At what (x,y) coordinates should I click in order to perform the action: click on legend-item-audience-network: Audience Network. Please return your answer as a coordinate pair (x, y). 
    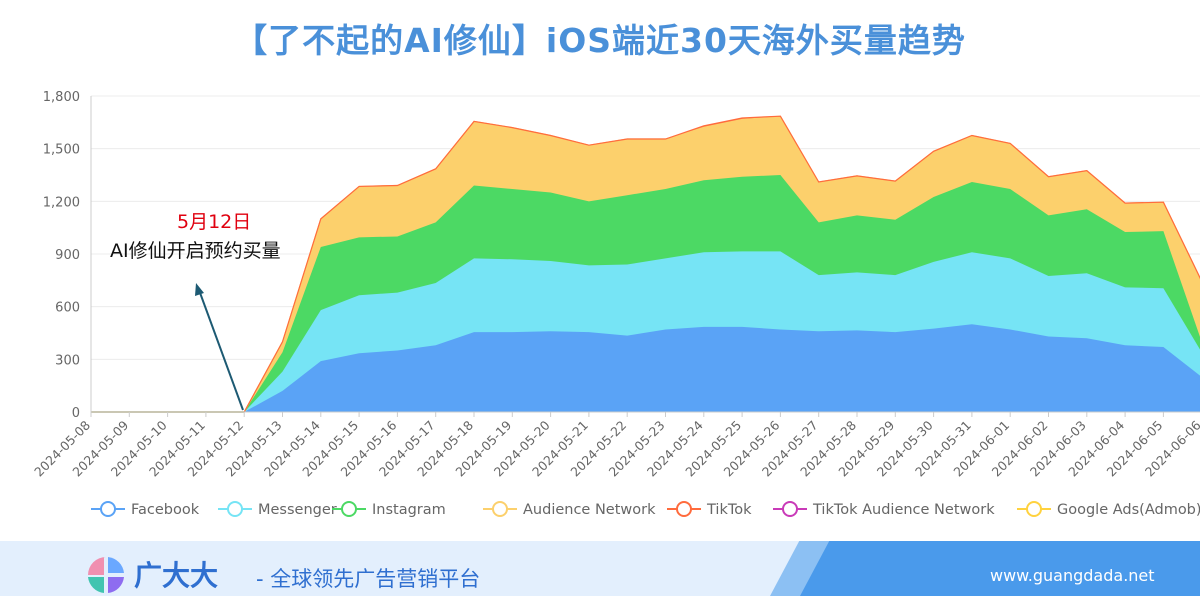
    Looking at the image, I should click on (569, 509).